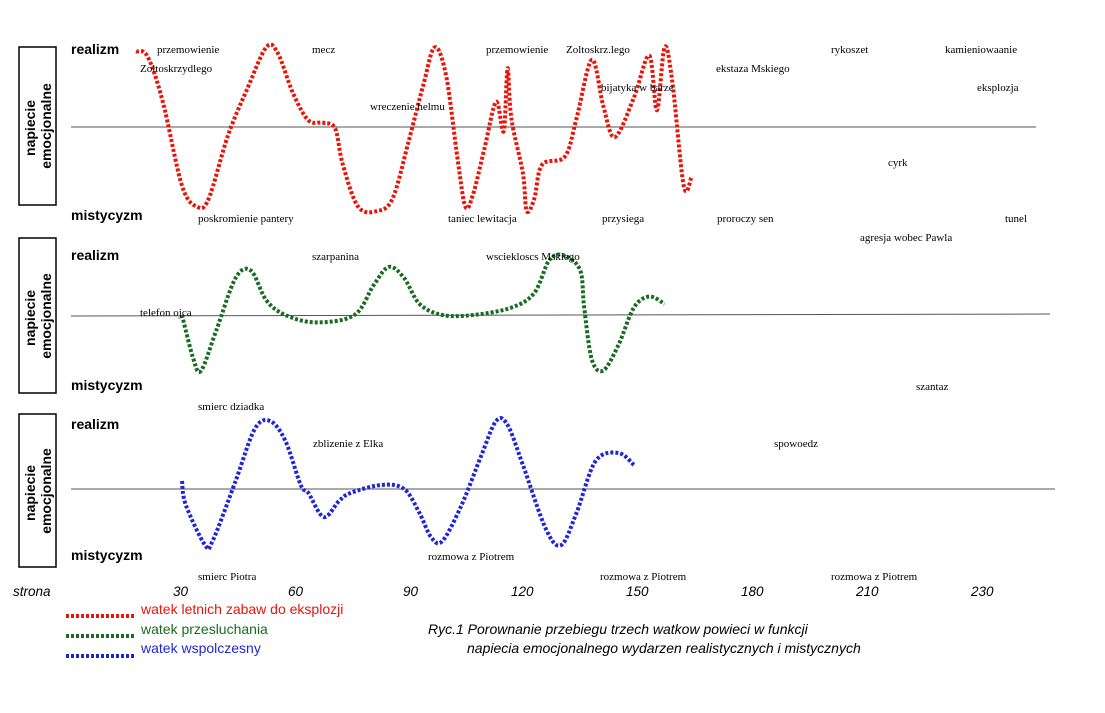 The height and width of the screenshot is (713, 1105). I want to click on ann-ekstaza: ekstaza Mskiego, so click(753, 69).